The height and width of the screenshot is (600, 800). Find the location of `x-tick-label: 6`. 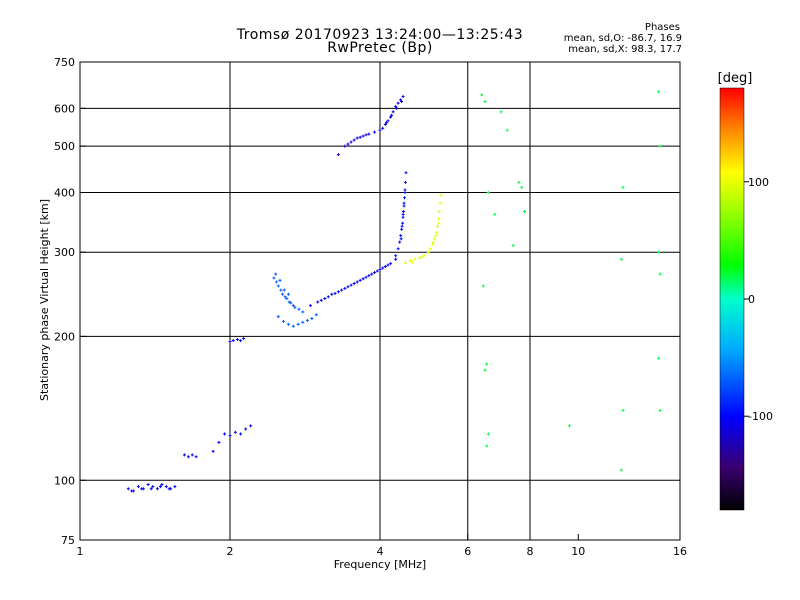

x-tick-label: 6 is located at coordinates (467, 551).